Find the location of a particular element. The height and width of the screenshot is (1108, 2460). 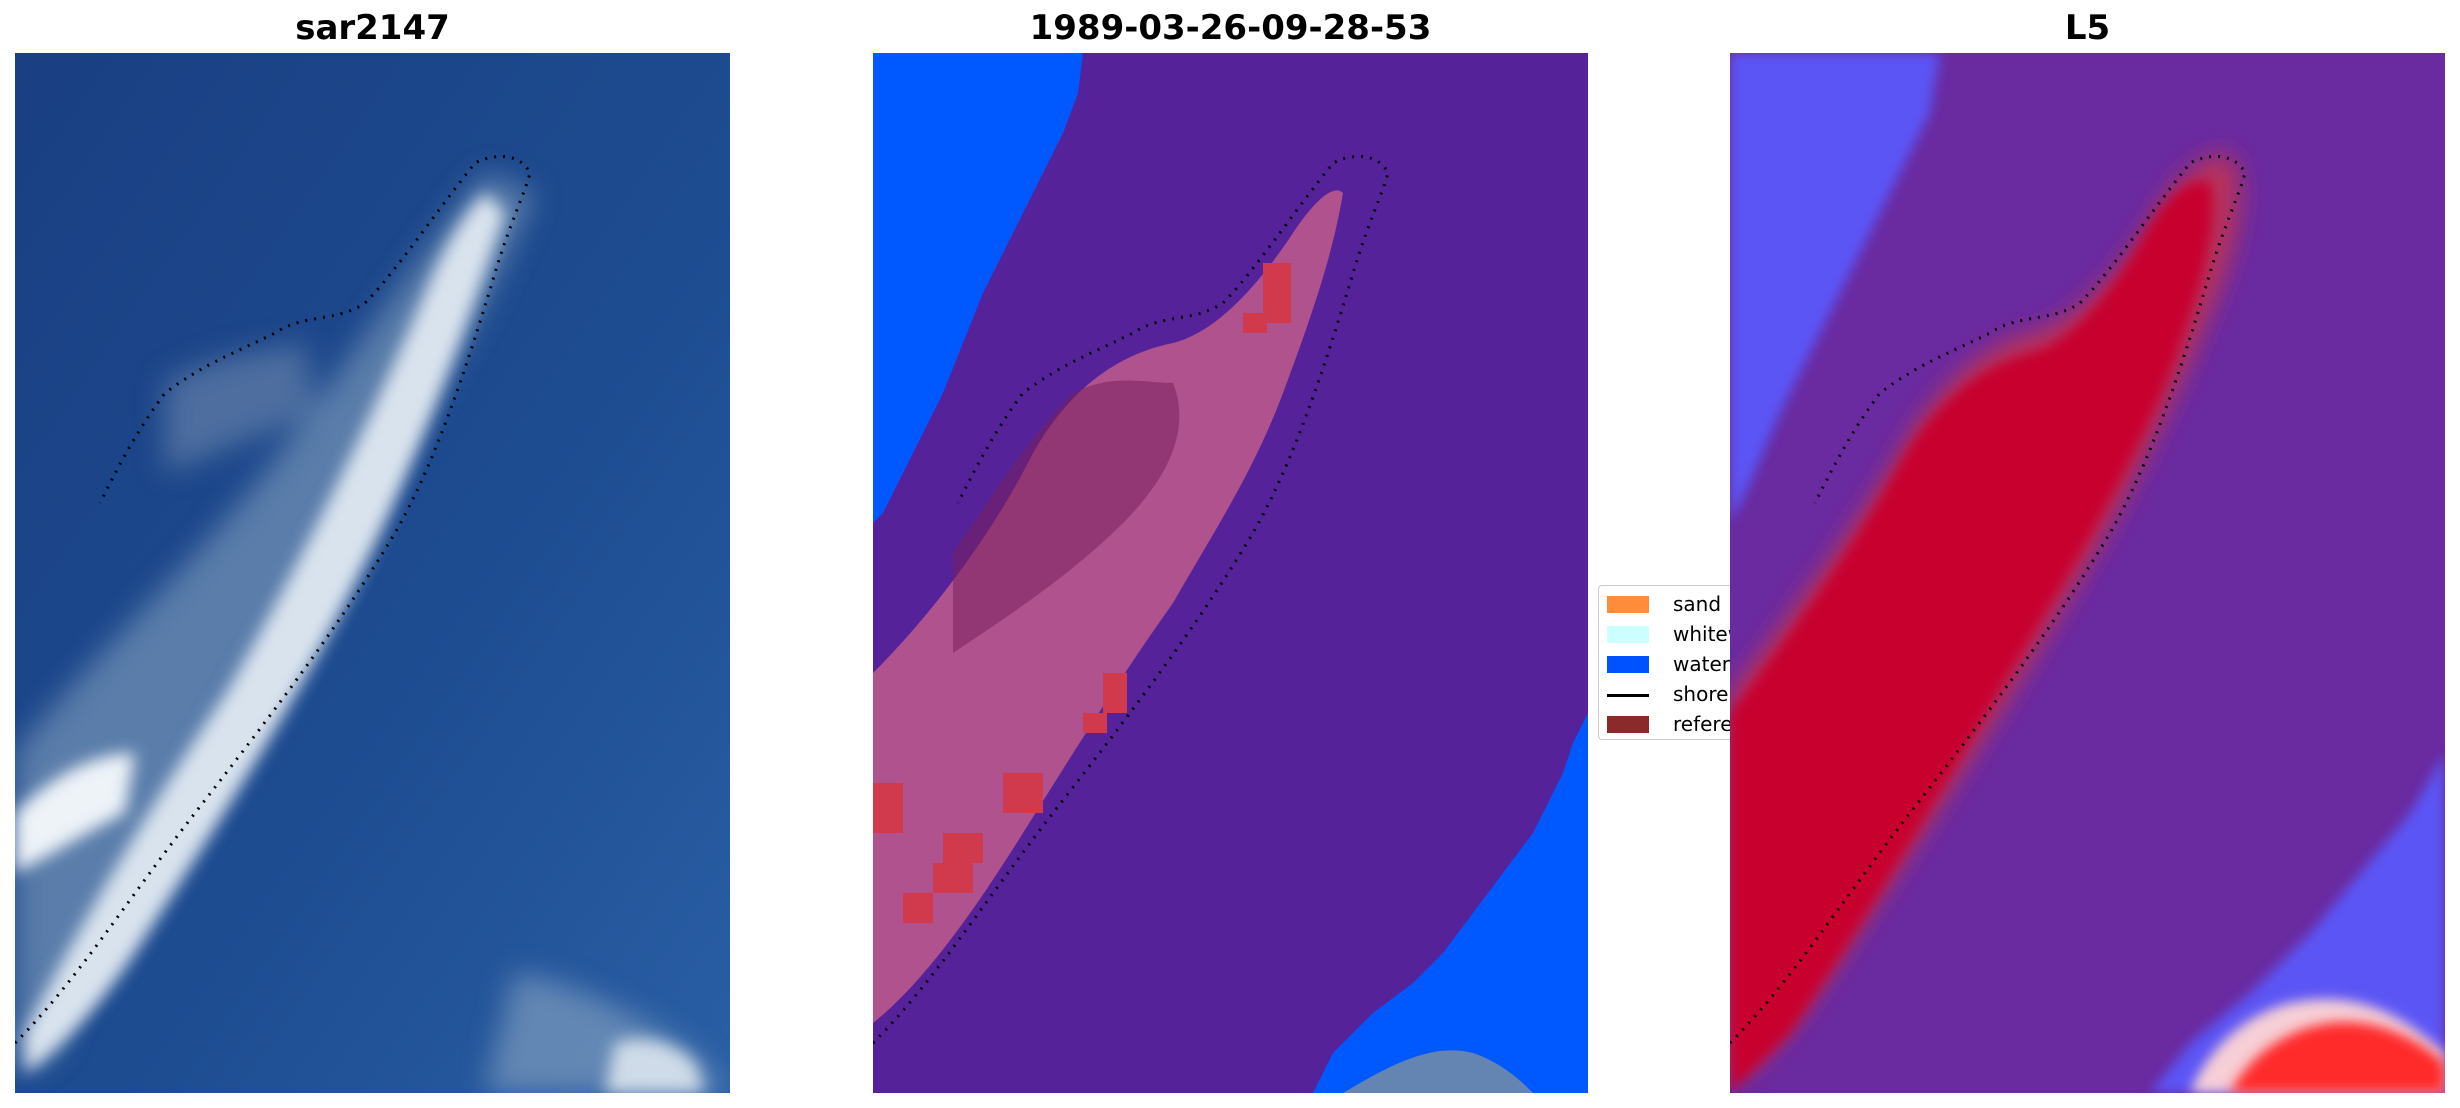

heatmap-low-region-top is located at coordinates (1835, 288).